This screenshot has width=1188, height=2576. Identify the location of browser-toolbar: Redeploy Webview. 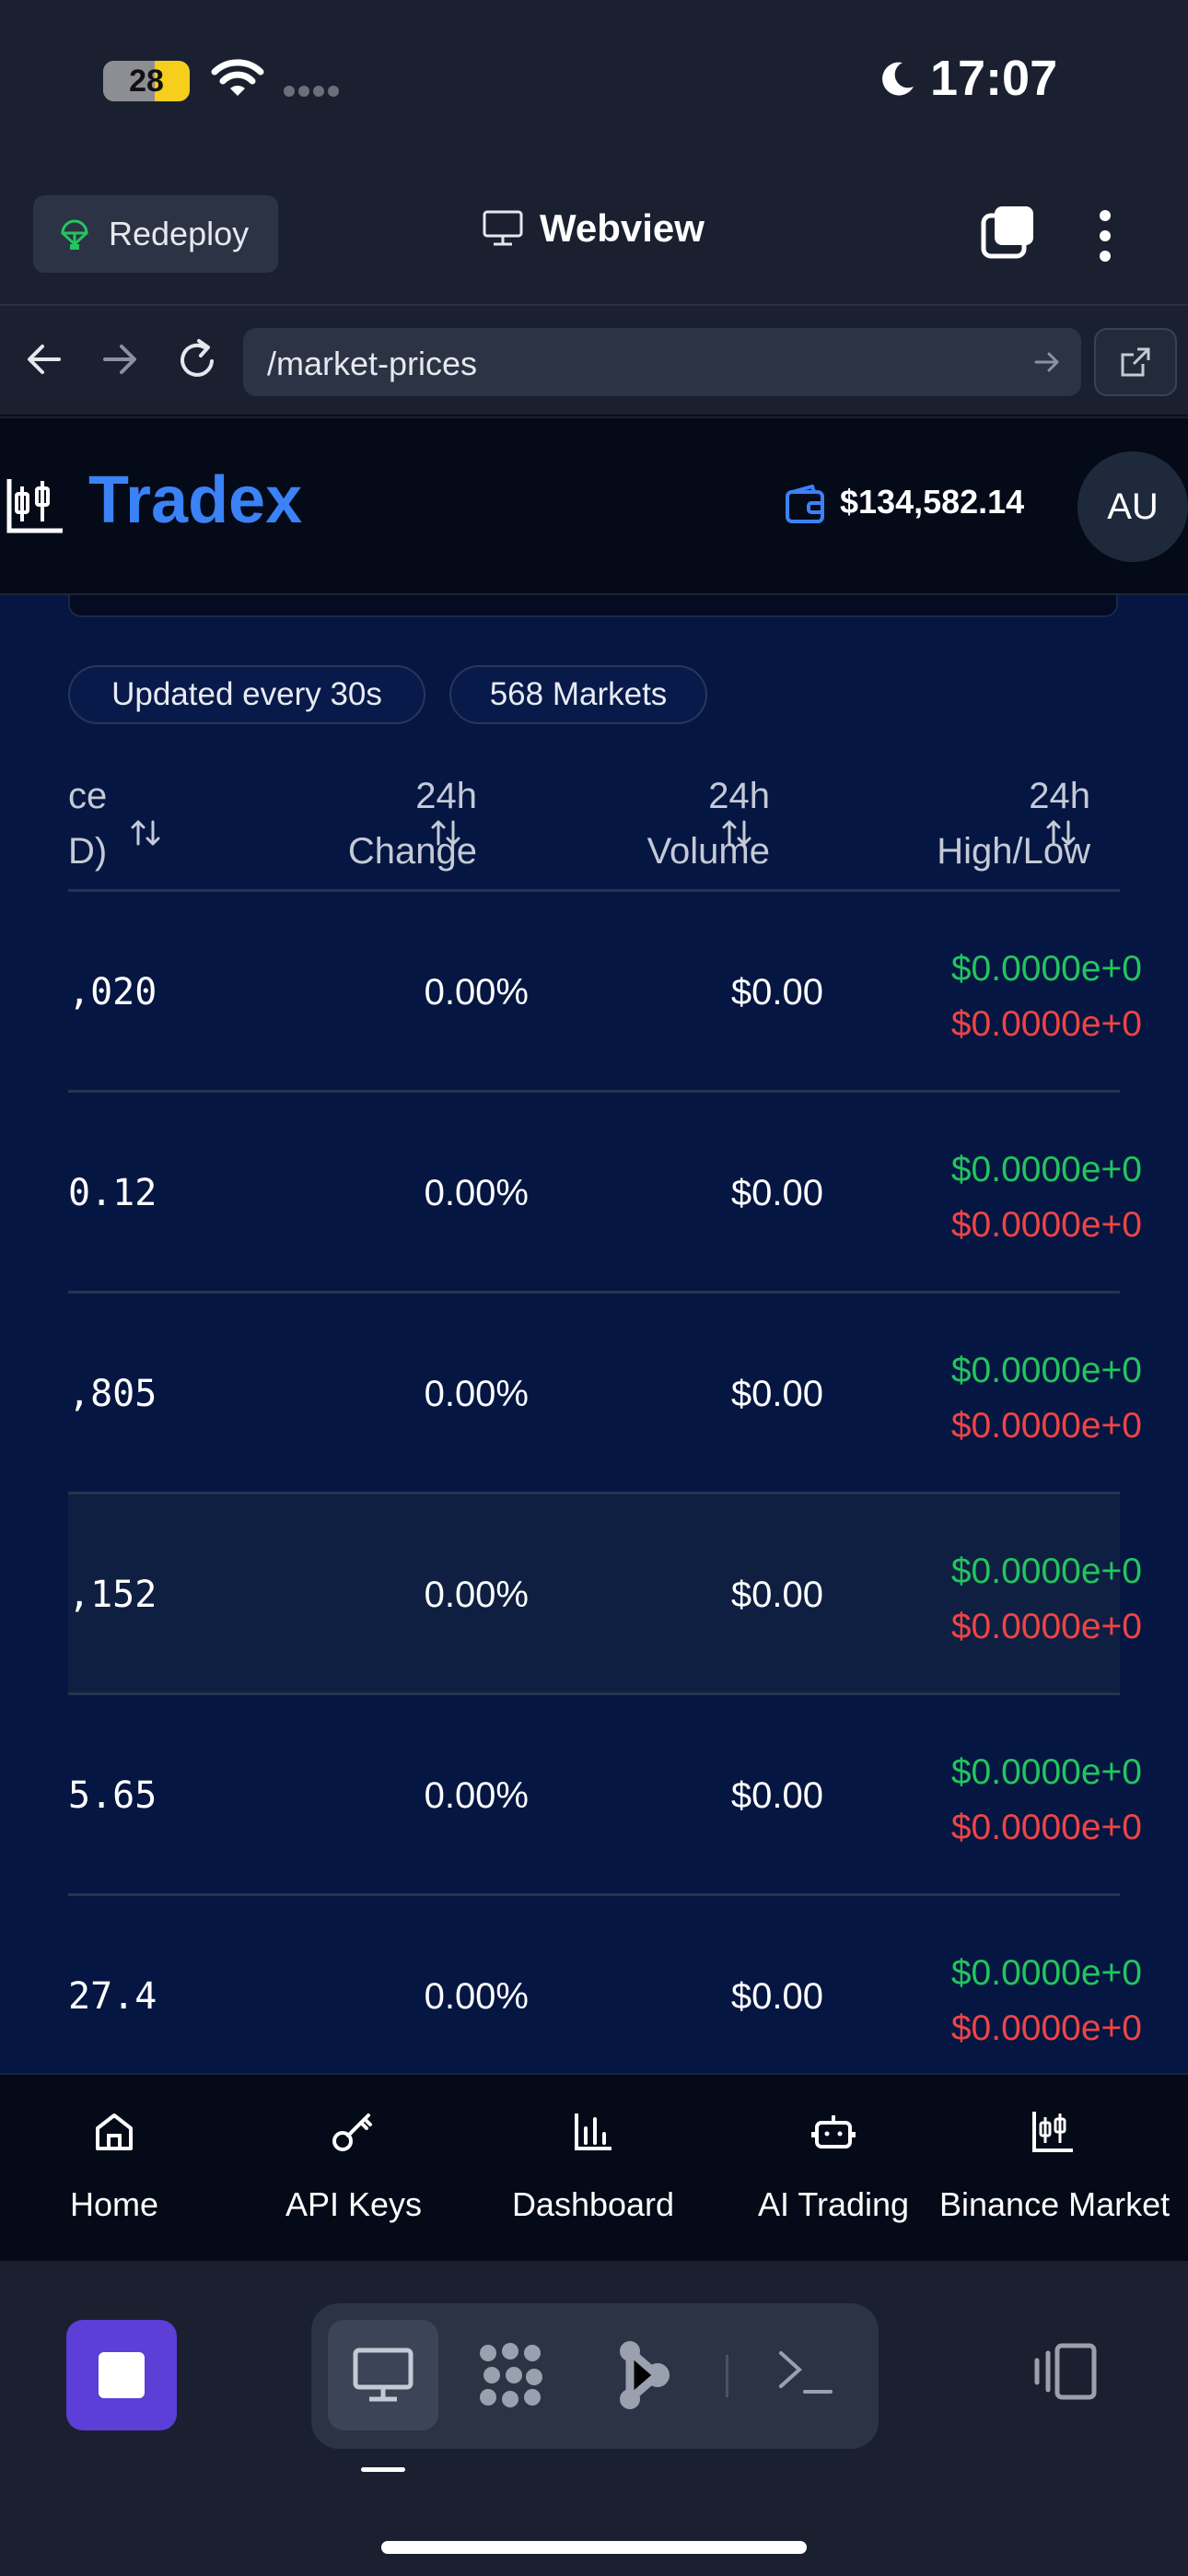
(594, 236).